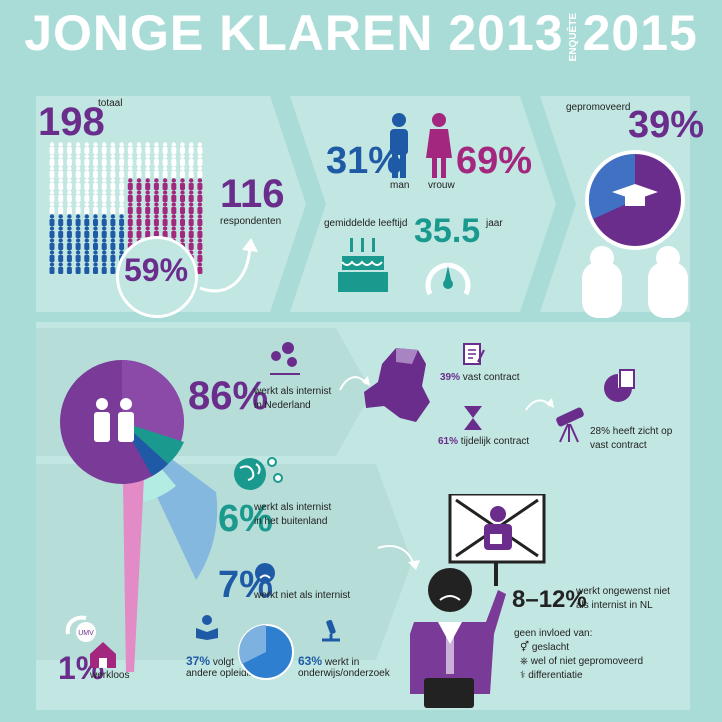 This screenshot has height=722, width=722. I want to click on man-label: man, so click(400, 185).